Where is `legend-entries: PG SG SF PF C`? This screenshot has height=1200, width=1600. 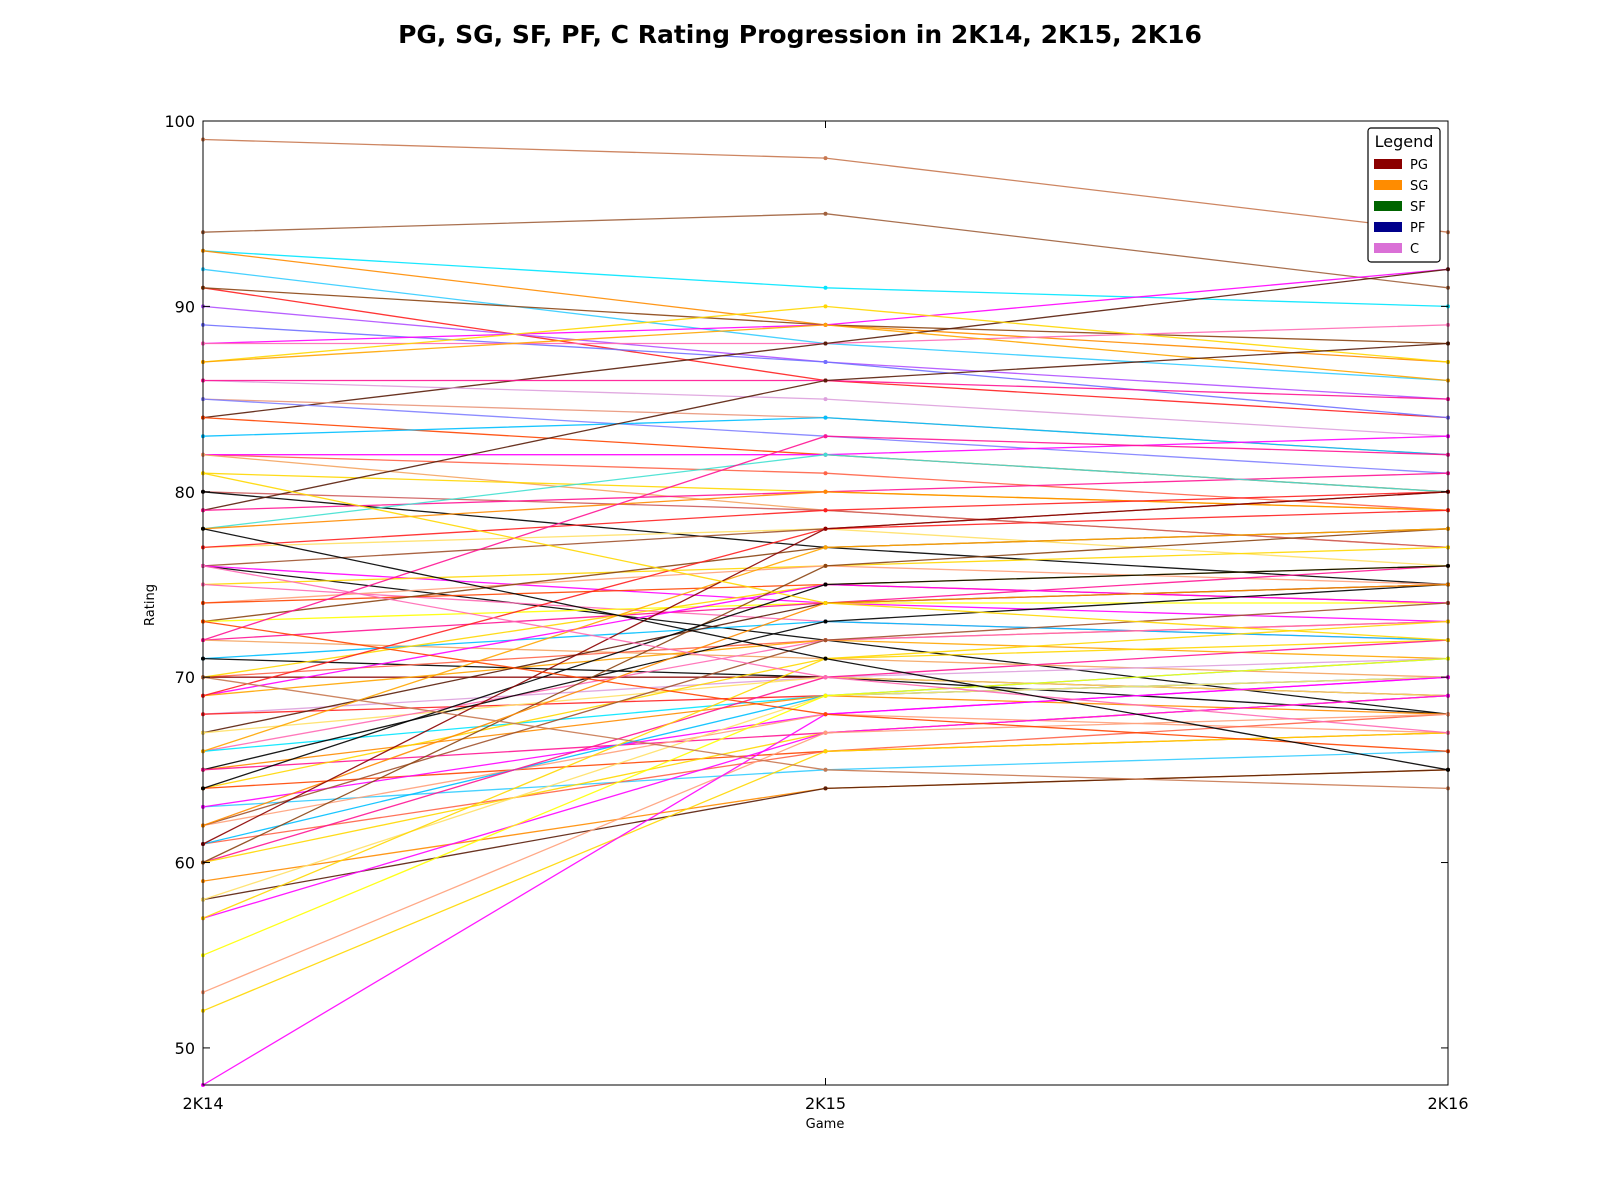
legend-entries: PG SG SF PF C is located at coordinates (1401, 207).